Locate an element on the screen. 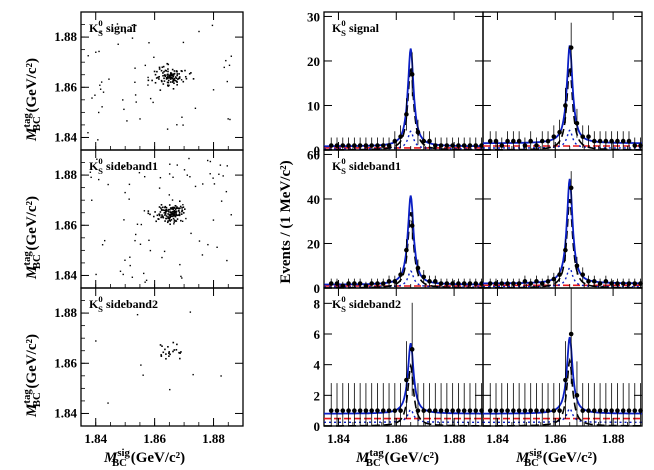 The image size is (654, 470). y-tick-label: 8 is located at coordinates (317, 303).